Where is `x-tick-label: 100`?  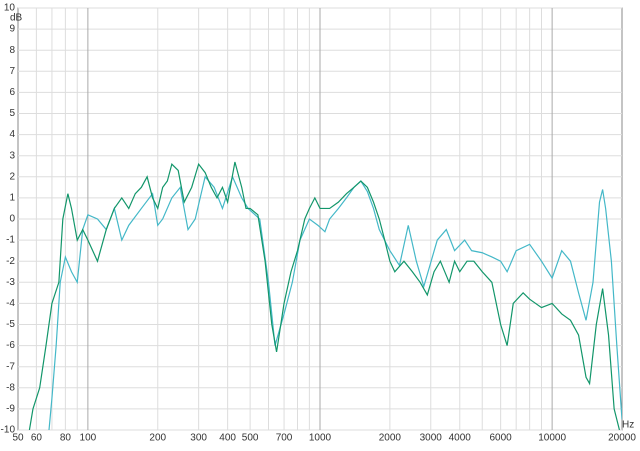 x-tick-label: 100 is located at coordinates (88, 438).